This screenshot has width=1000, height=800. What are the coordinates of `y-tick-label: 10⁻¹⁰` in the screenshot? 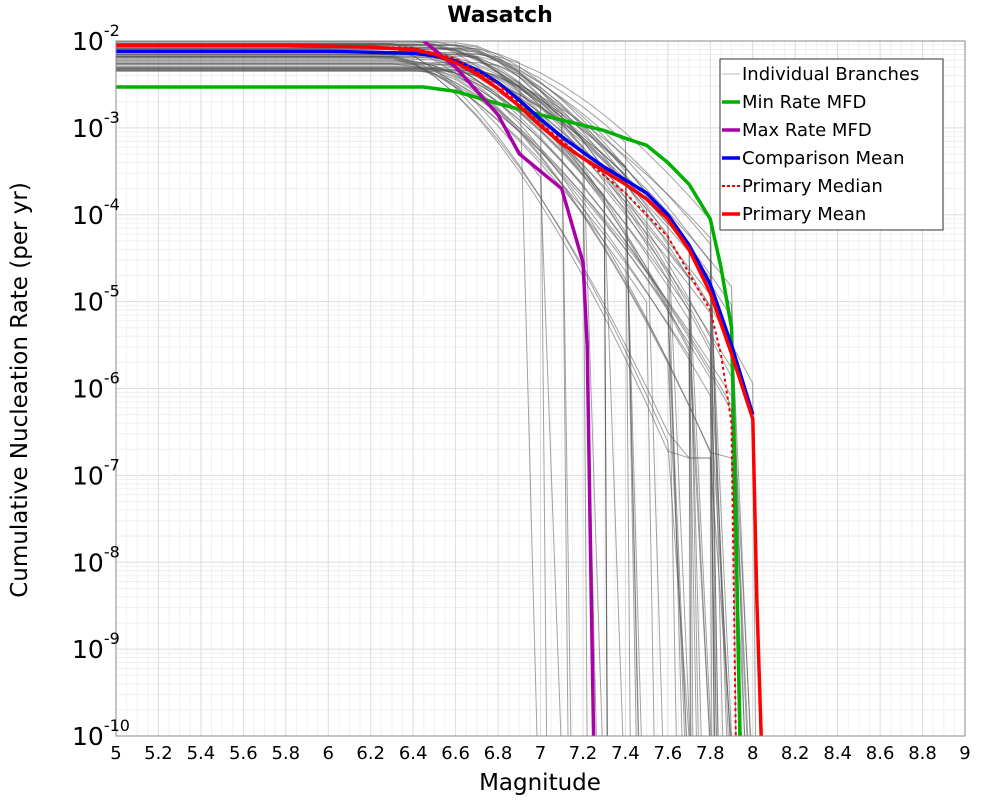 It's located at (101, 733).